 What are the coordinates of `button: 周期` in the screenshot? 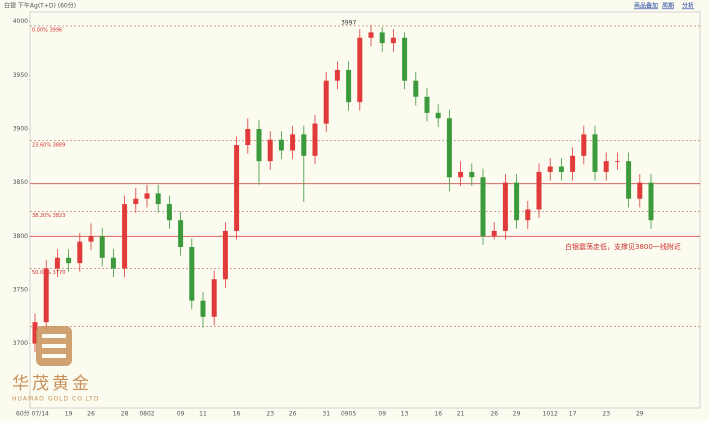 It's located at (668, 6).